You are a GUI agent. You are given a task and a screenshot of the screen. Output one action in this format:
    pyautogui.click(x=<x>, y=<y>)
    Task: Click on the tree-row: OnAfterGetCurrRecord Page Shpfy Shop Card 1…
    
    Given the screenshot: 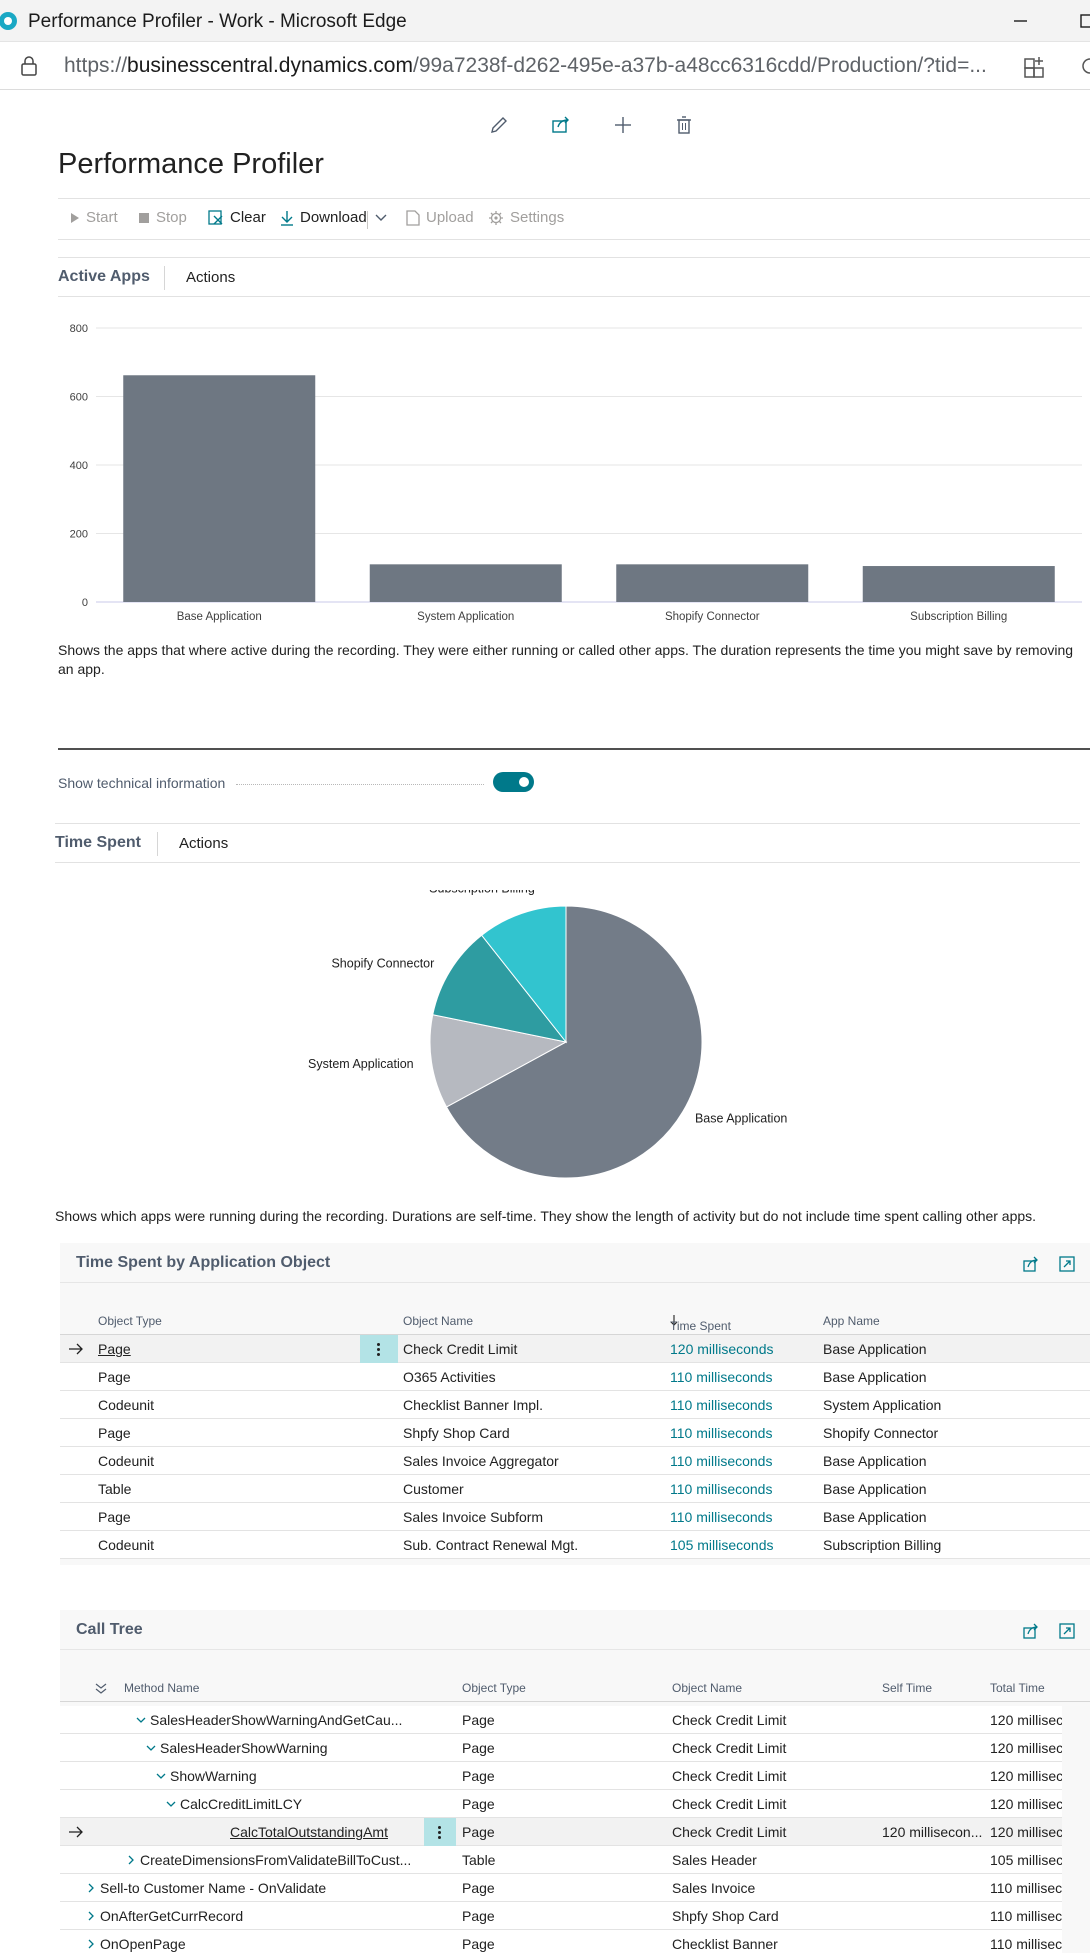 What is the action you would take?
    pyautogui.click(x=561, y=1916)
    